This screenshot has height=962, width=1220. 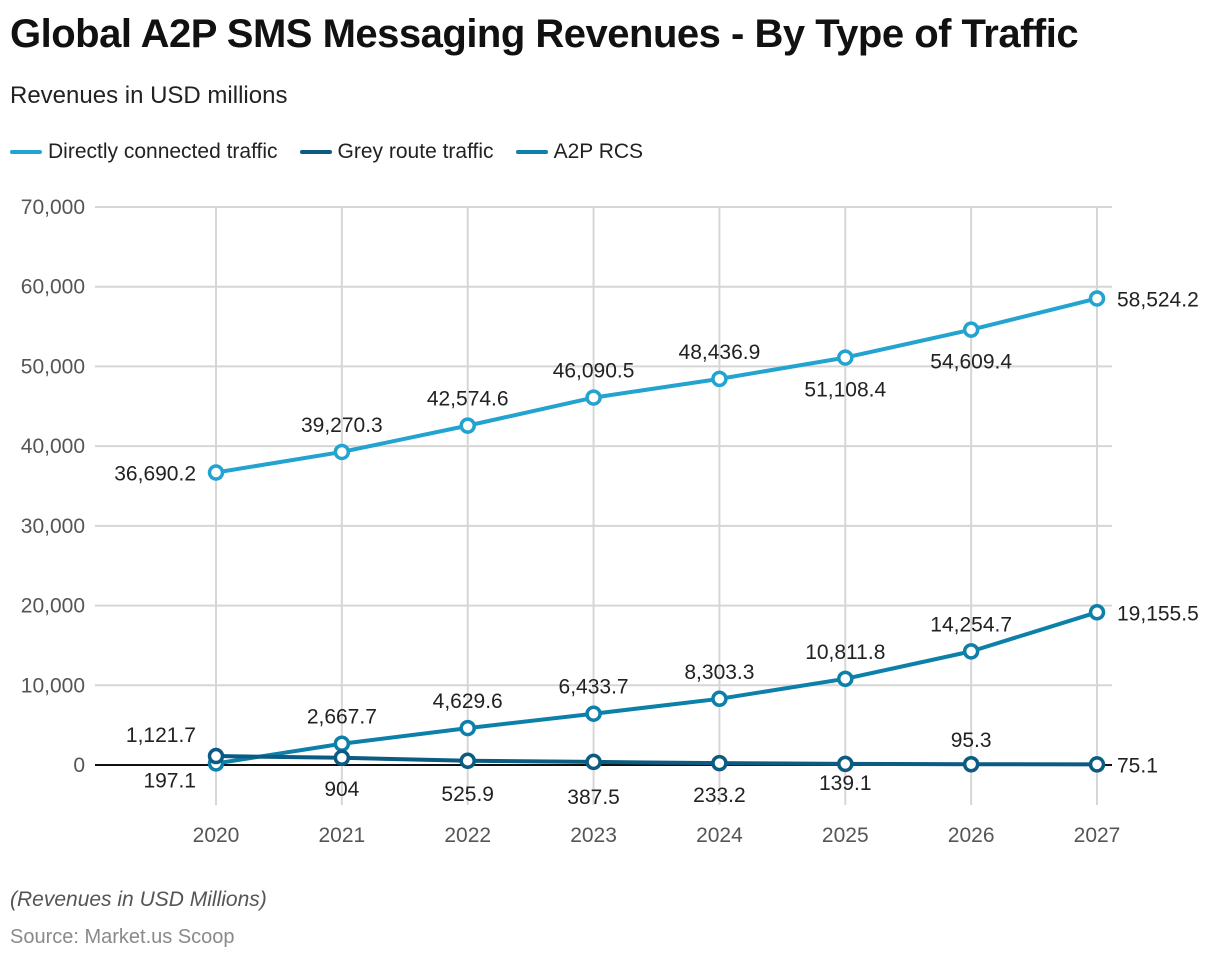 I want to click on data-label-directly-connected: 39,270.3, so click(x=342, y=425).